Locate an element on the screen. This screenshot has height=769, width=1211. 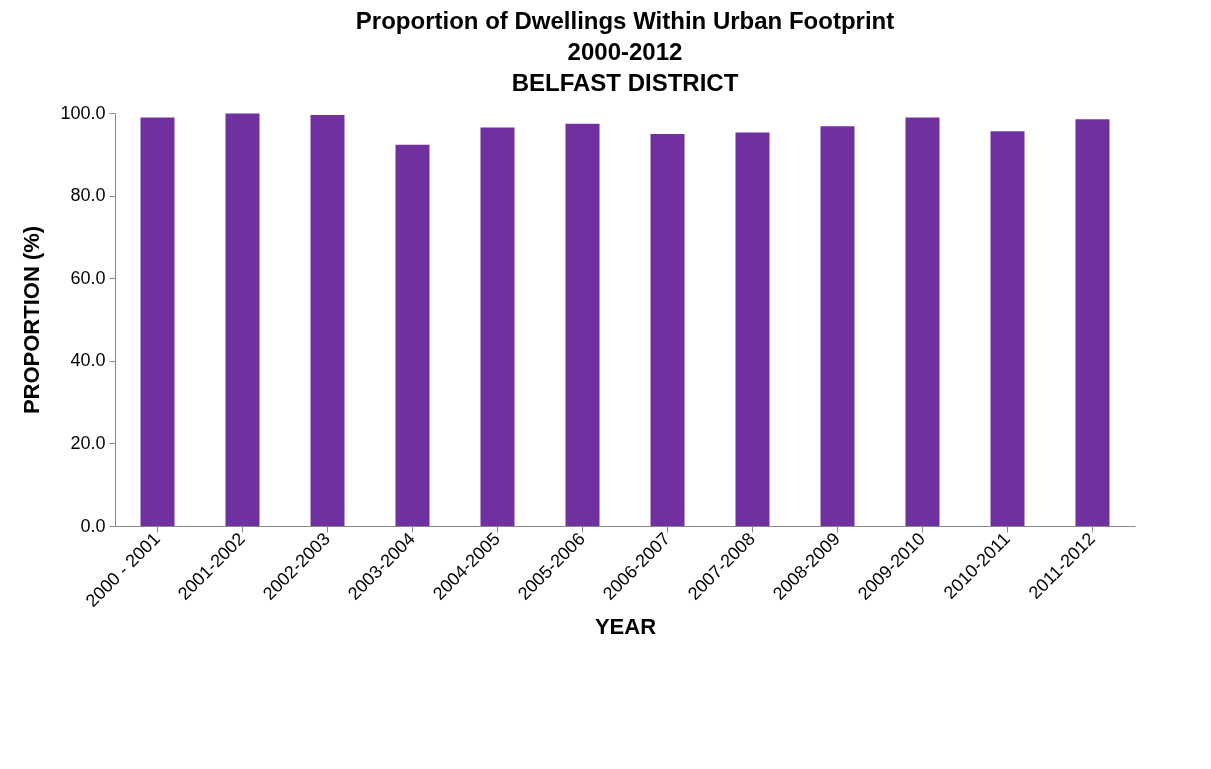
y-tick-label: 0.0 is located at coordinates (93, 525).